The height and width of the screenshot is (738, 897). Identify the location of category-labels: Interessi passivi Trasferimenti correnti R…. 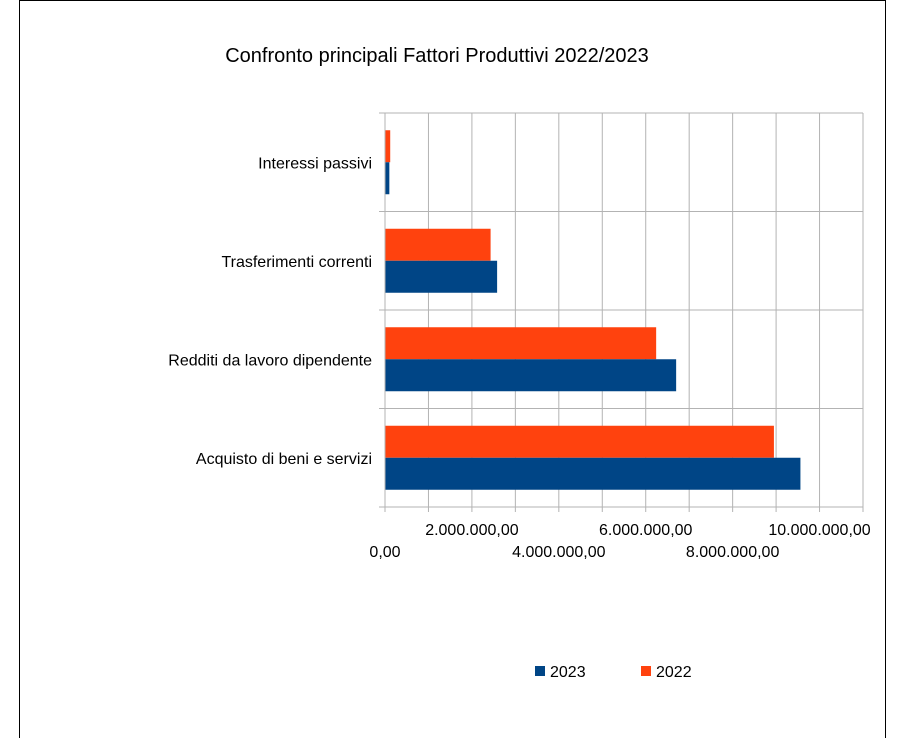
(270, 311).